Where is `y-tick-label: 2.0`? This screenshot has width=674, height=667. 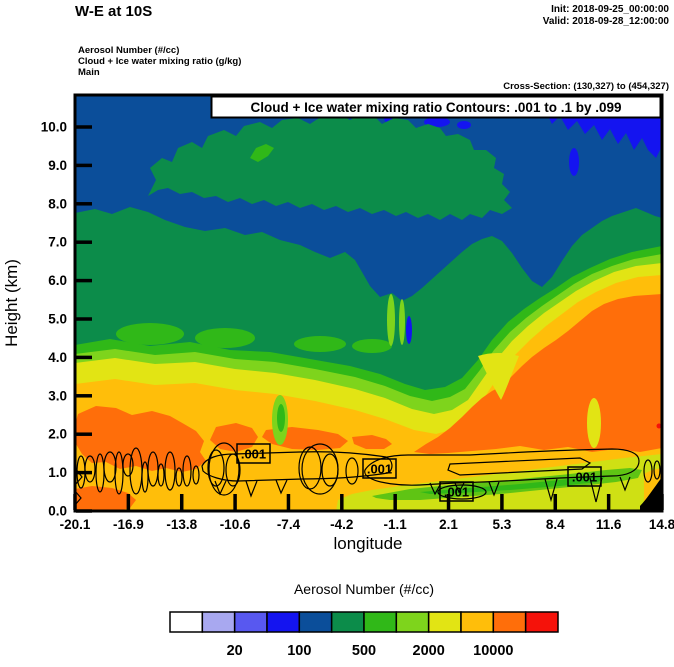 y-tick-label: 2.0 is located at coordinates (57, 434).